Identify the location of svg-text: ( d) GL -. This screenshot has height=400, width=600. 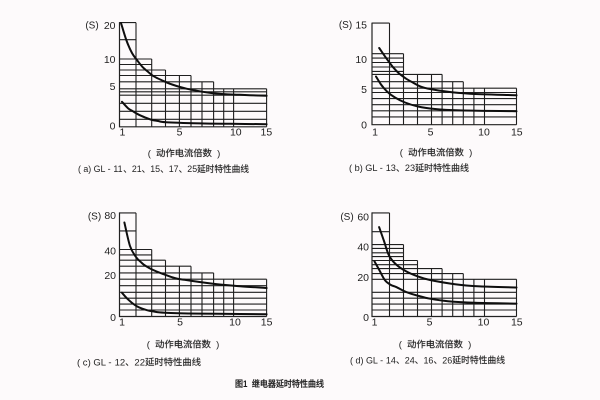
(368, 360).